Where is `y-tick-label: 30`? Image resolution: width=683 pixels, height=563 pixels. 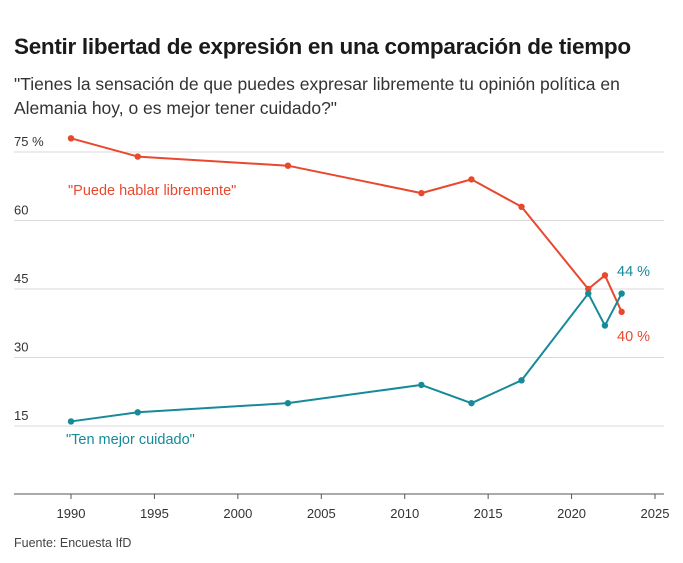
y-tick-label: 30 is located at coordinates (21, 347).